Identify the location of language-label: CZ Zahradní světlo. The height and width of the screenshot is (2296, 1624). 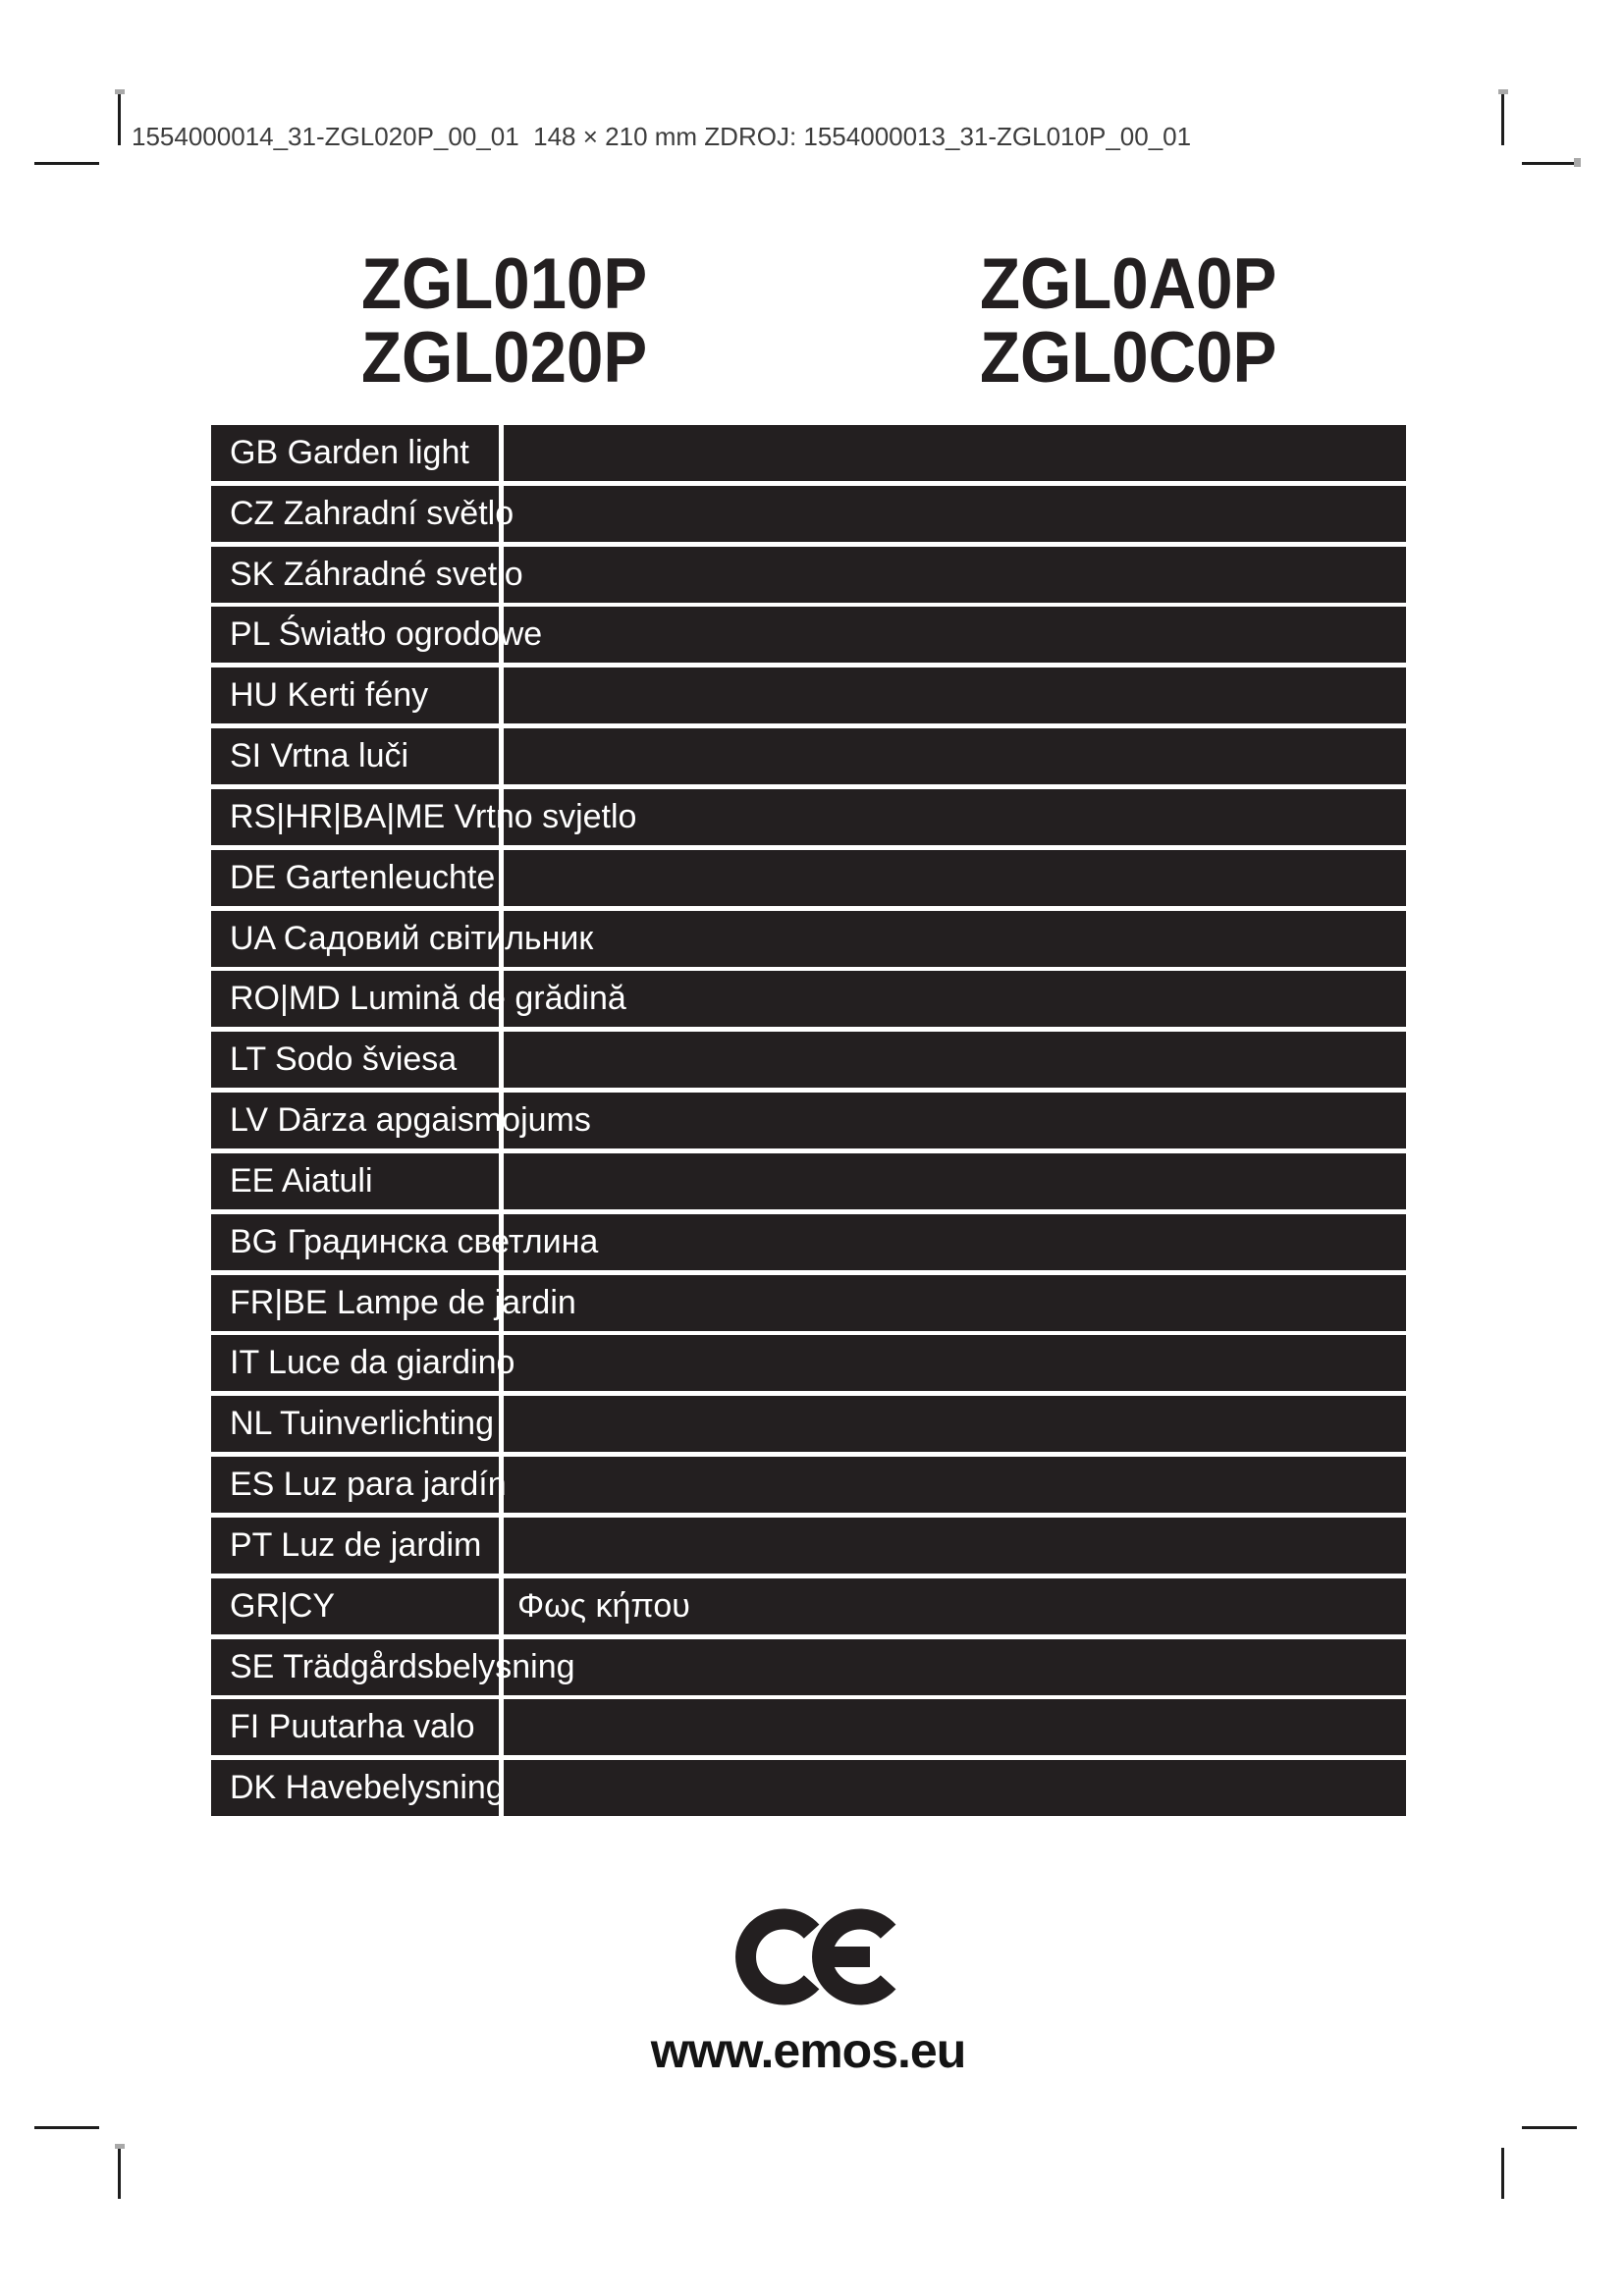
(372, 513).